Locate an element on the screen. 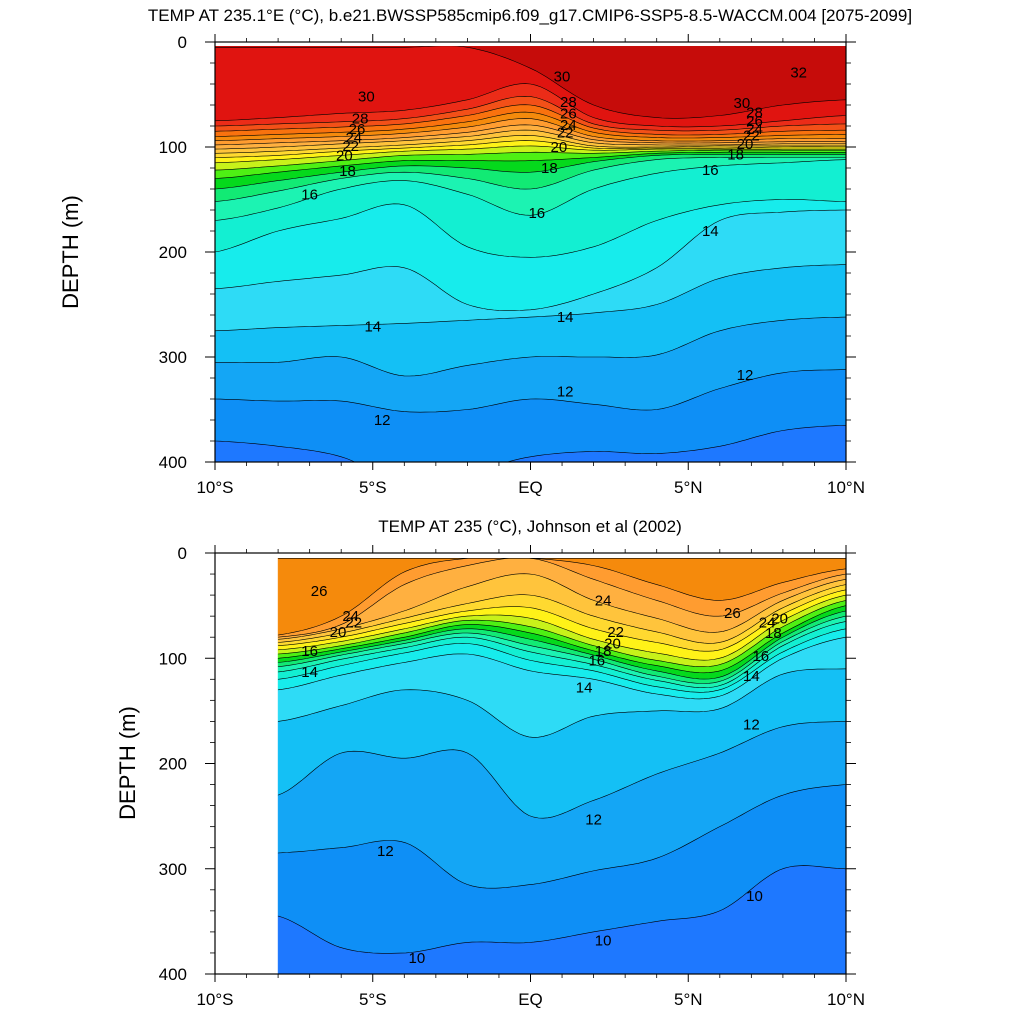 The width and height of the screenshot is (1024, 1024). y-tick-label: 200 is located at coordinates (173, 252).